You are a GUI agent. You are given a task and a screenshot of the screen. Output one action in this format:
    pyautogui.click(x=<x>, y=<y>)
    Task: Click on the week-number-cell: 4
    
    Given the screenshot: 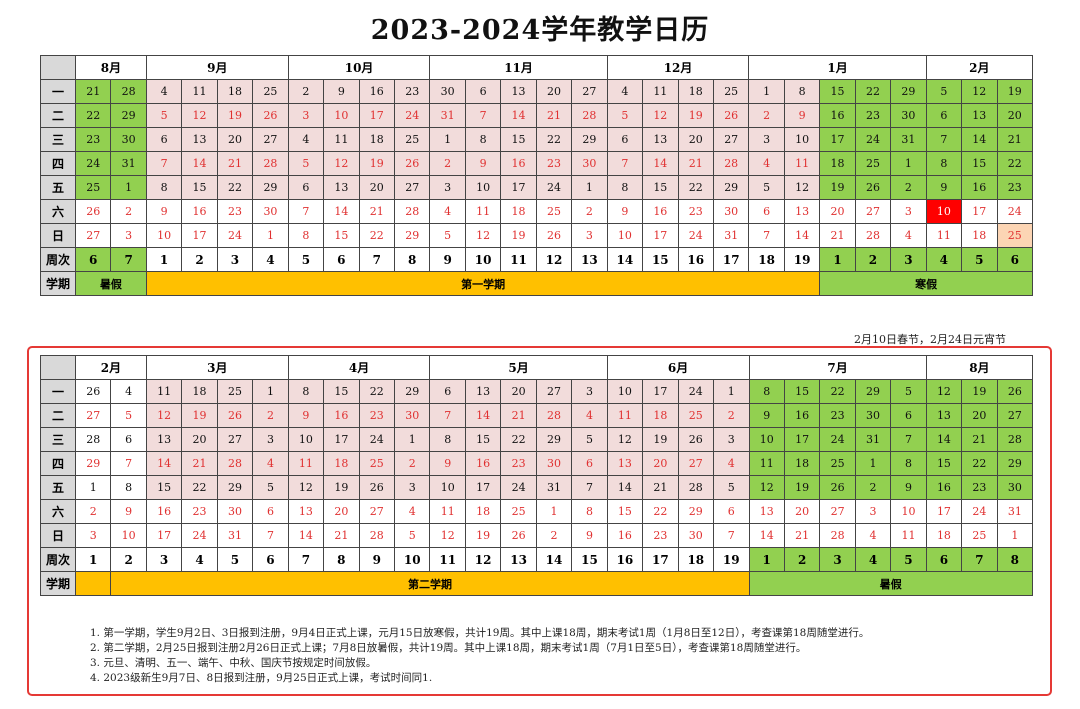 What is the action you would take?
    pyautogui.click(x=944, y=259)
    